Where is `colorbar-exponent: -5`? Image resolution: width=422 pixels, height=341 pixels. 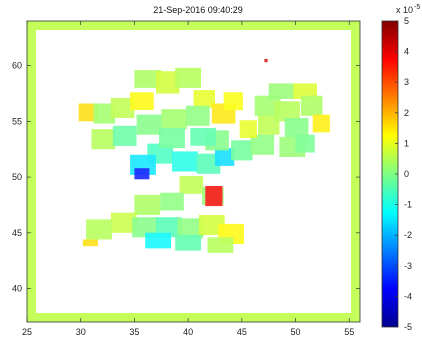 colorbar-exponent: -5 is located at coordinates (417, 7).